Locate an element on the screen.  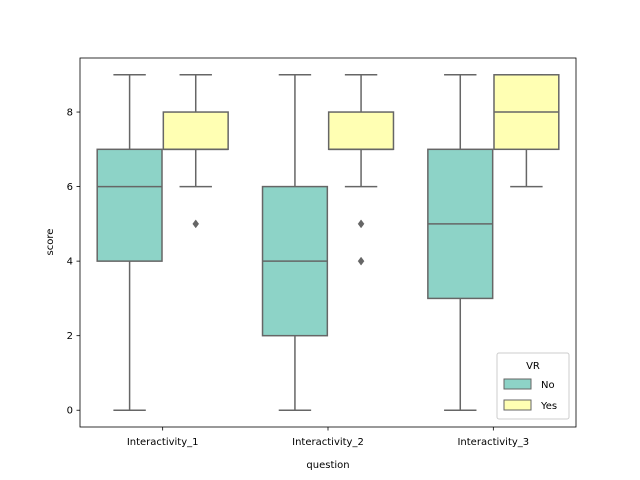
y-tick-label: 6 is located at coordinates (70, 187).